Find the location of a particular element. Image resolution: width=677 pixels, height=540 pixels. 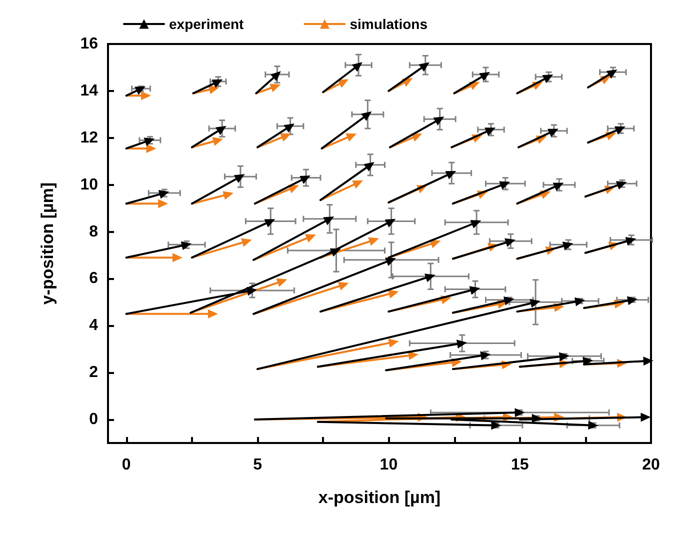

x-tick-label: 15 is located at coordinates (519, 465).